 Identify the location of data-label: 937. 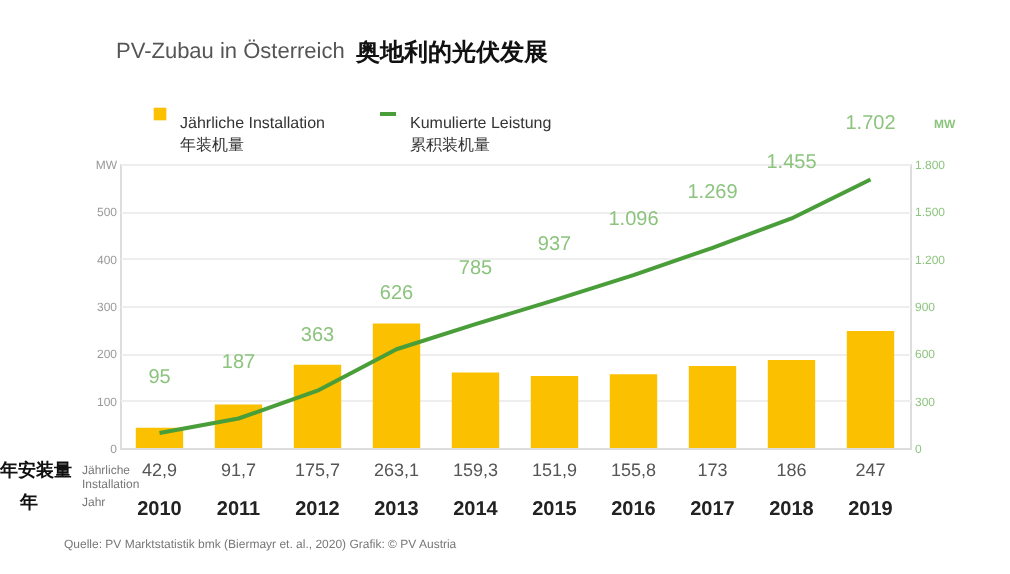
(555, 245).